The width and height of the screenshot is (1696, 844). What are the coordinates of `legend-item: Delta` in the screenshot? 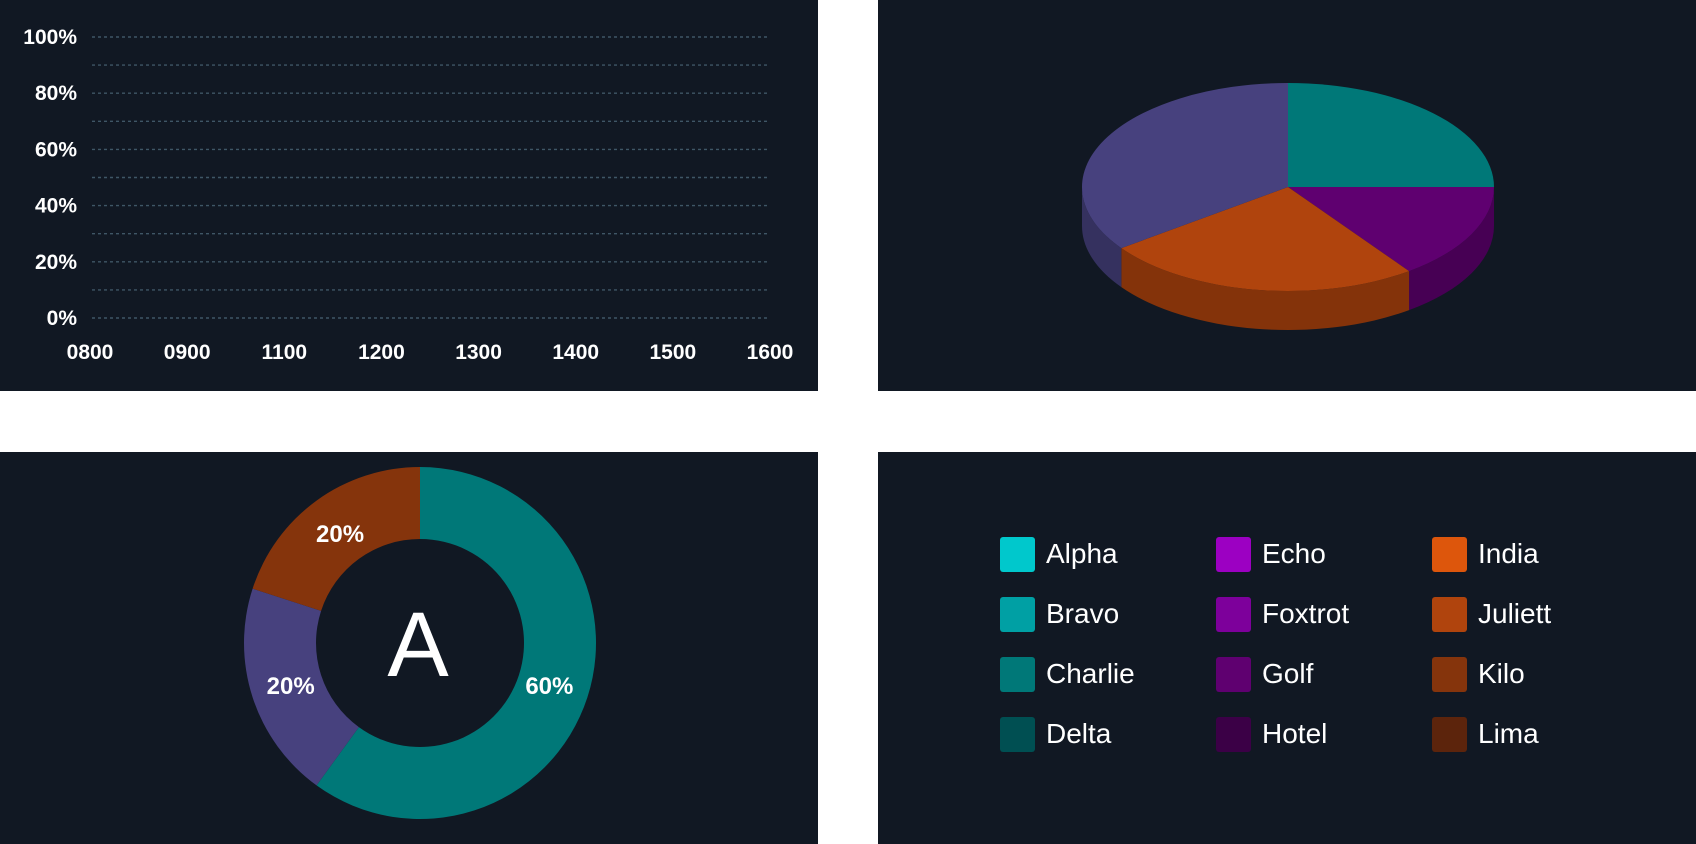 It's located at (1055, 734).